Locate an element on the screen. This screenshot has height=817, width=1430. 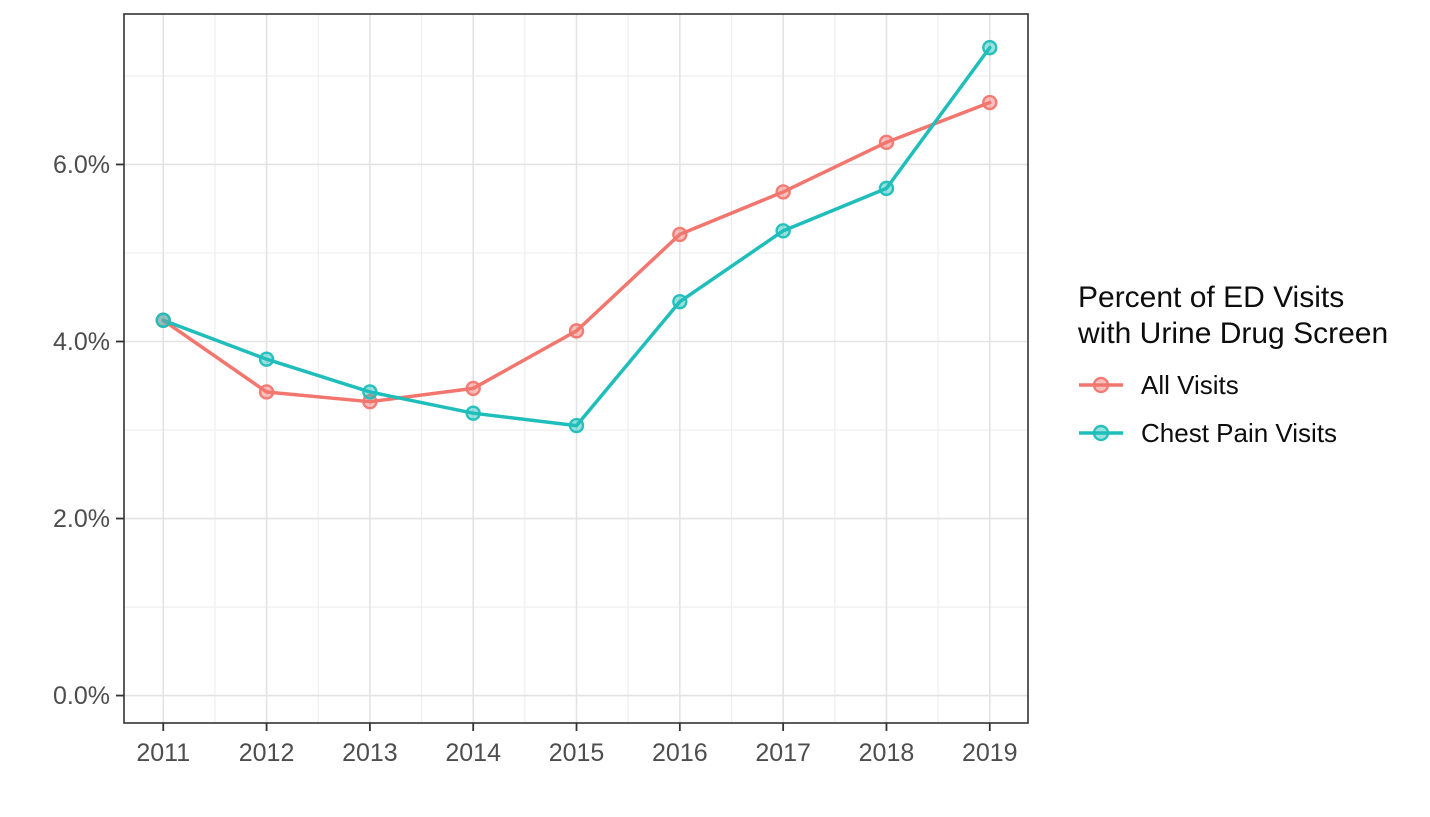
x-tick-label-2012: 2012 is located at coordinates (267, 753).